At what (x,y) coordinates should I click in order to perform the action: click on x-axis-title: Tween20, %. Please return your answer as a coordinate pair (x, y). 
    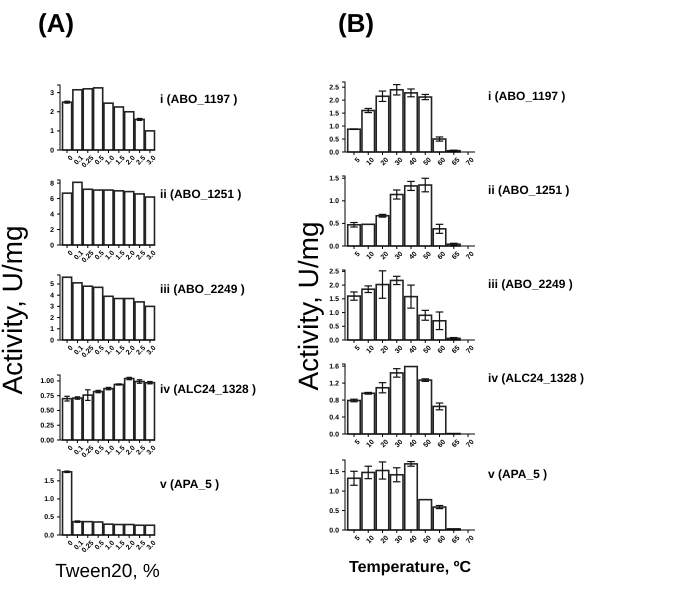
    Looking at the image, I should click on (107, 571).